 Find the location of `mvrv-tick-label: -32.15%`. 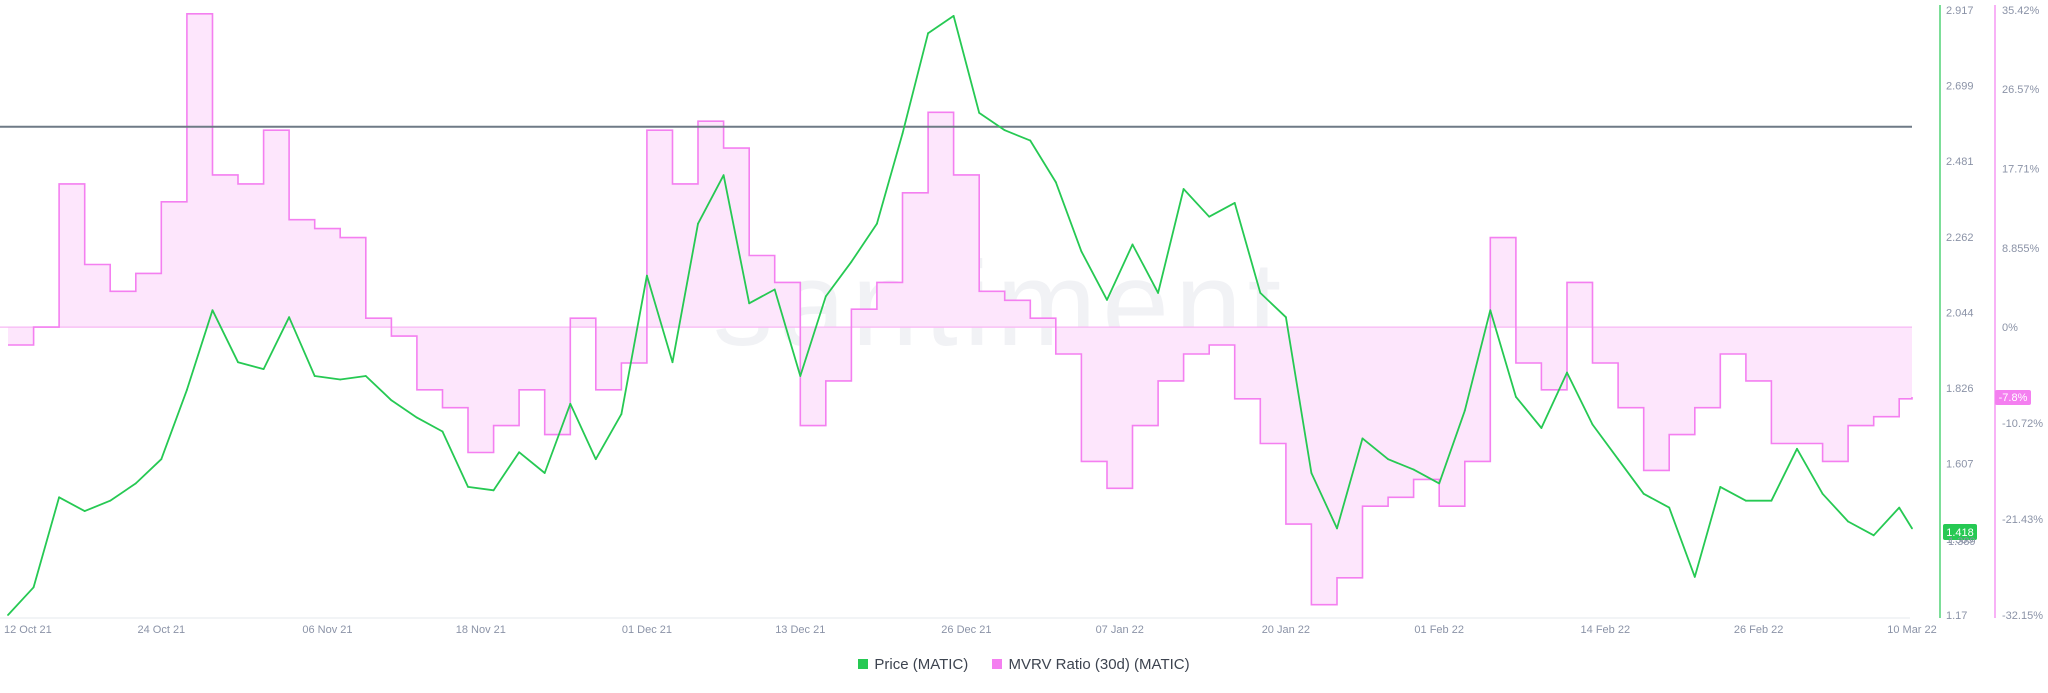

mvrv-tick-label: -32.15% is located at coordinates (2022, 616).